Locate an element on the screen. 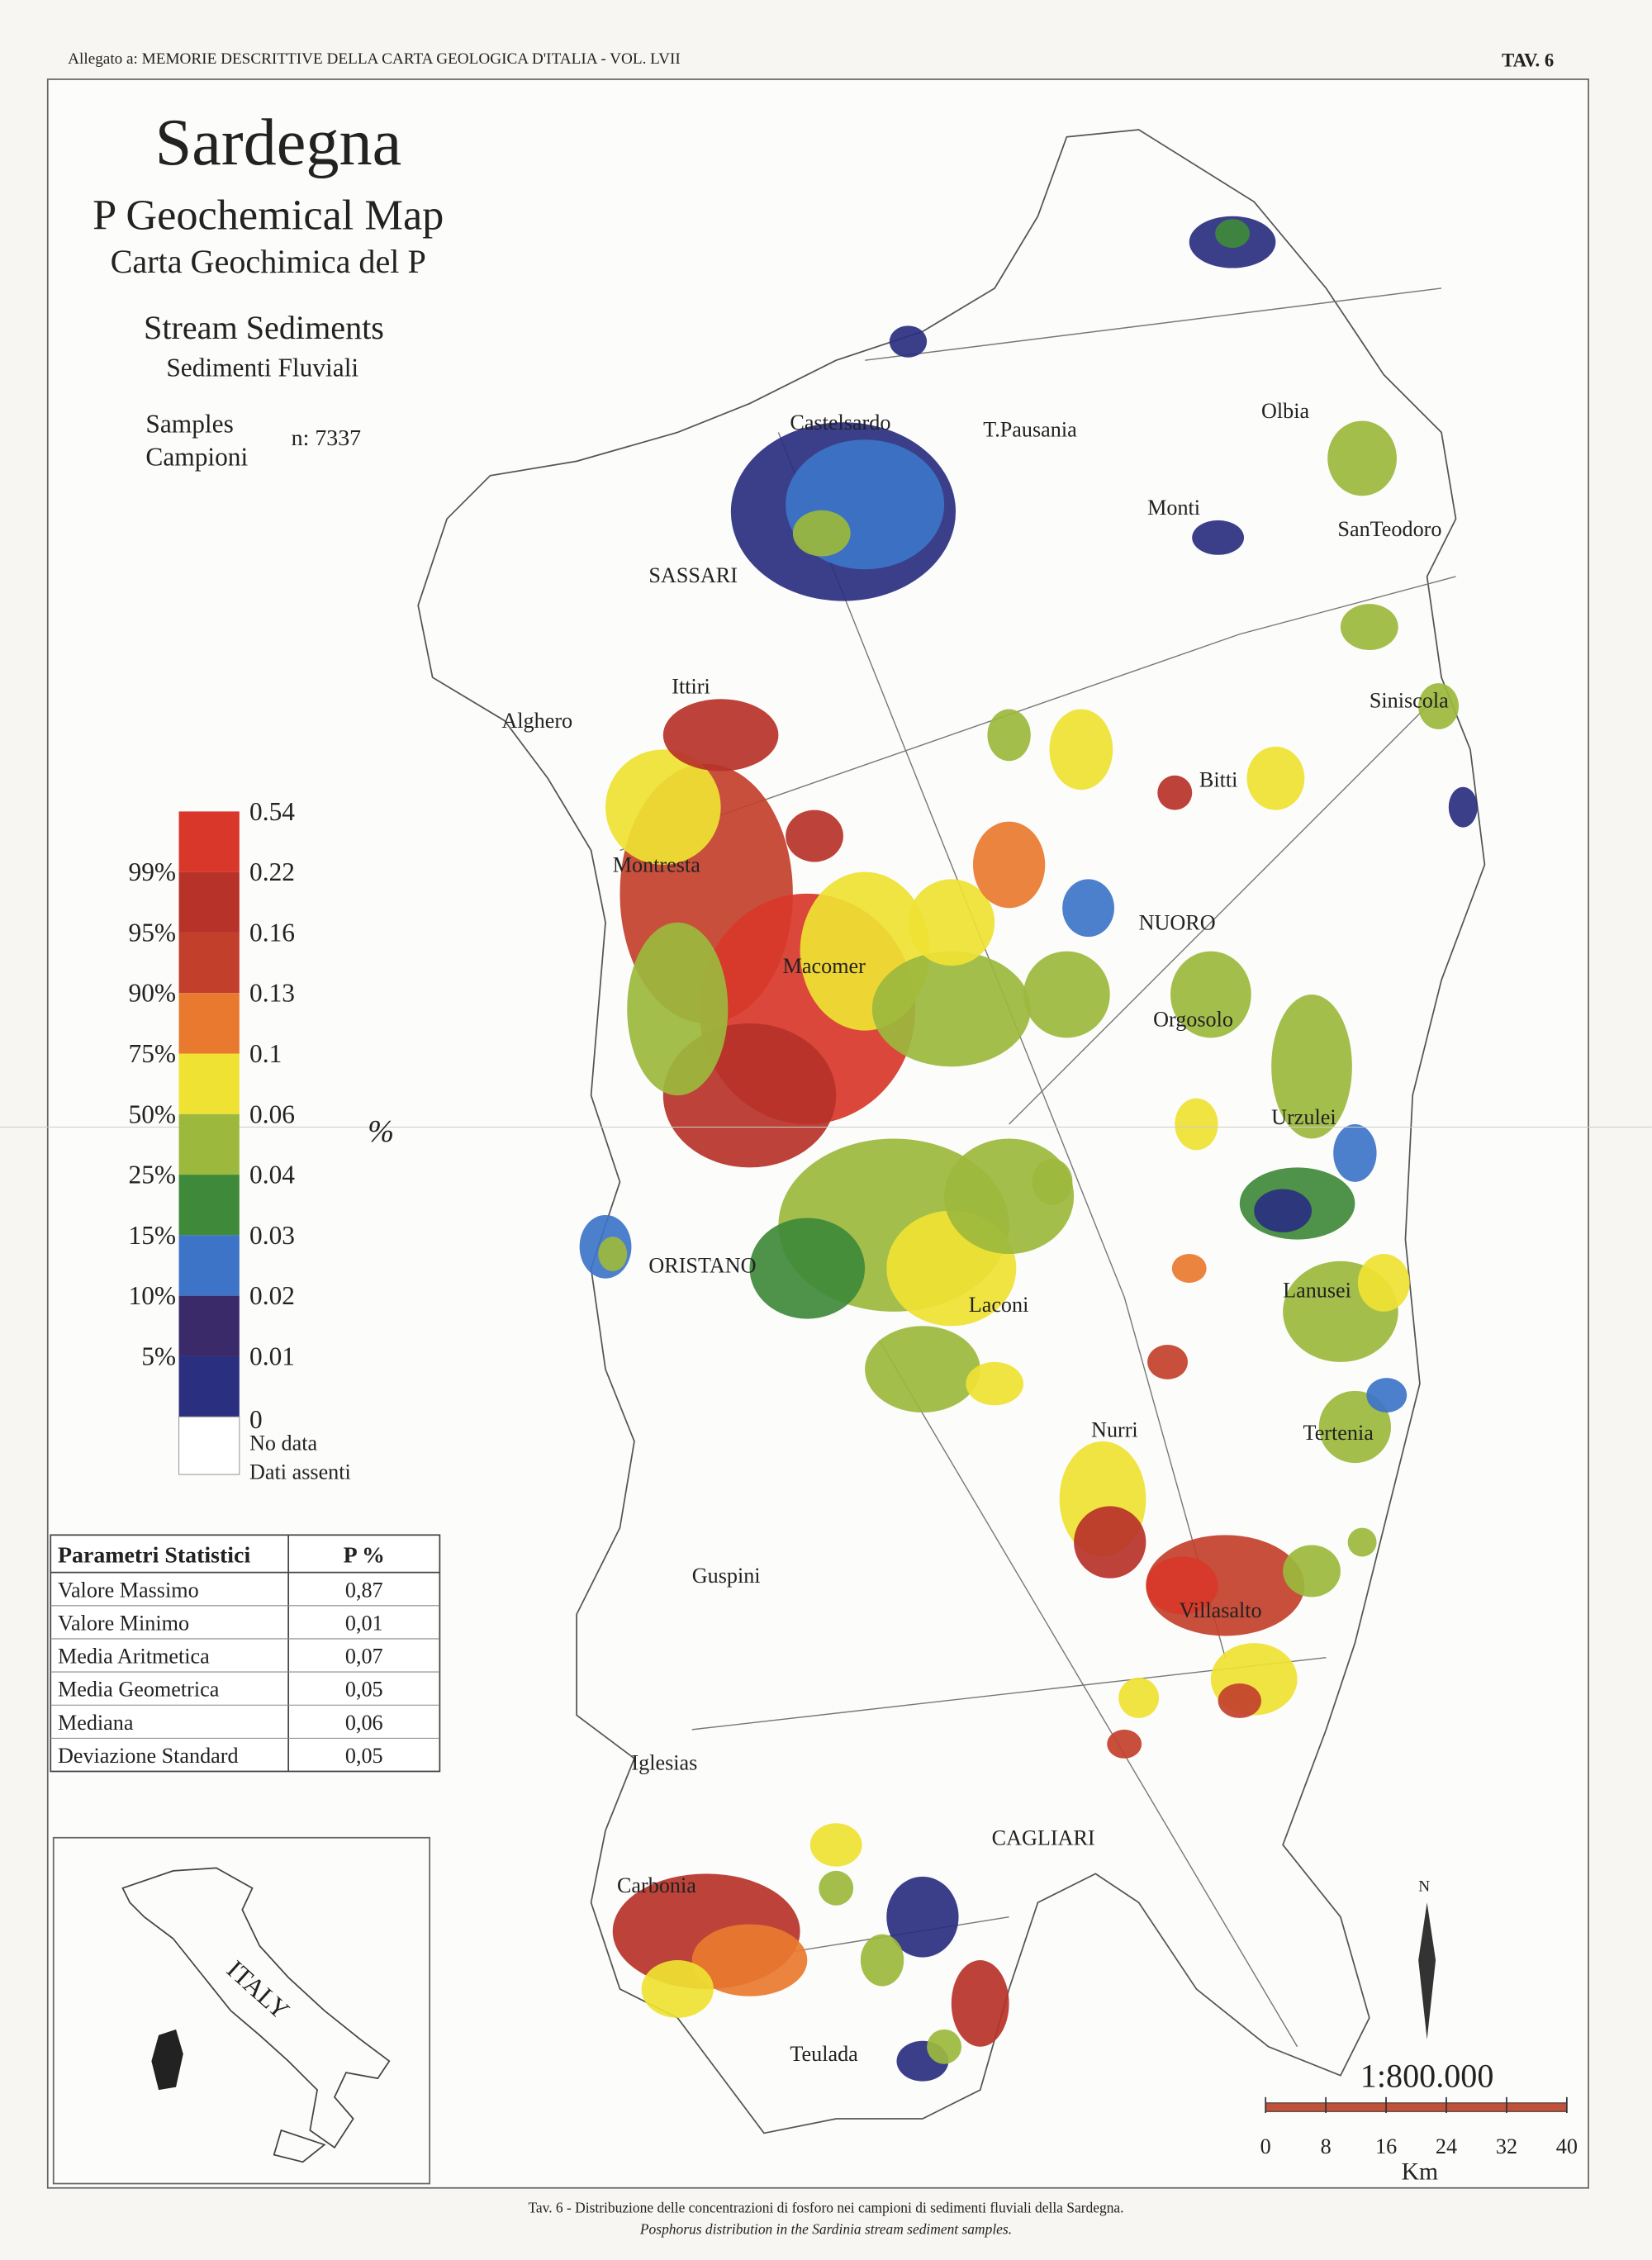  scale-bar-body is located at coordinates (1416, 2107).